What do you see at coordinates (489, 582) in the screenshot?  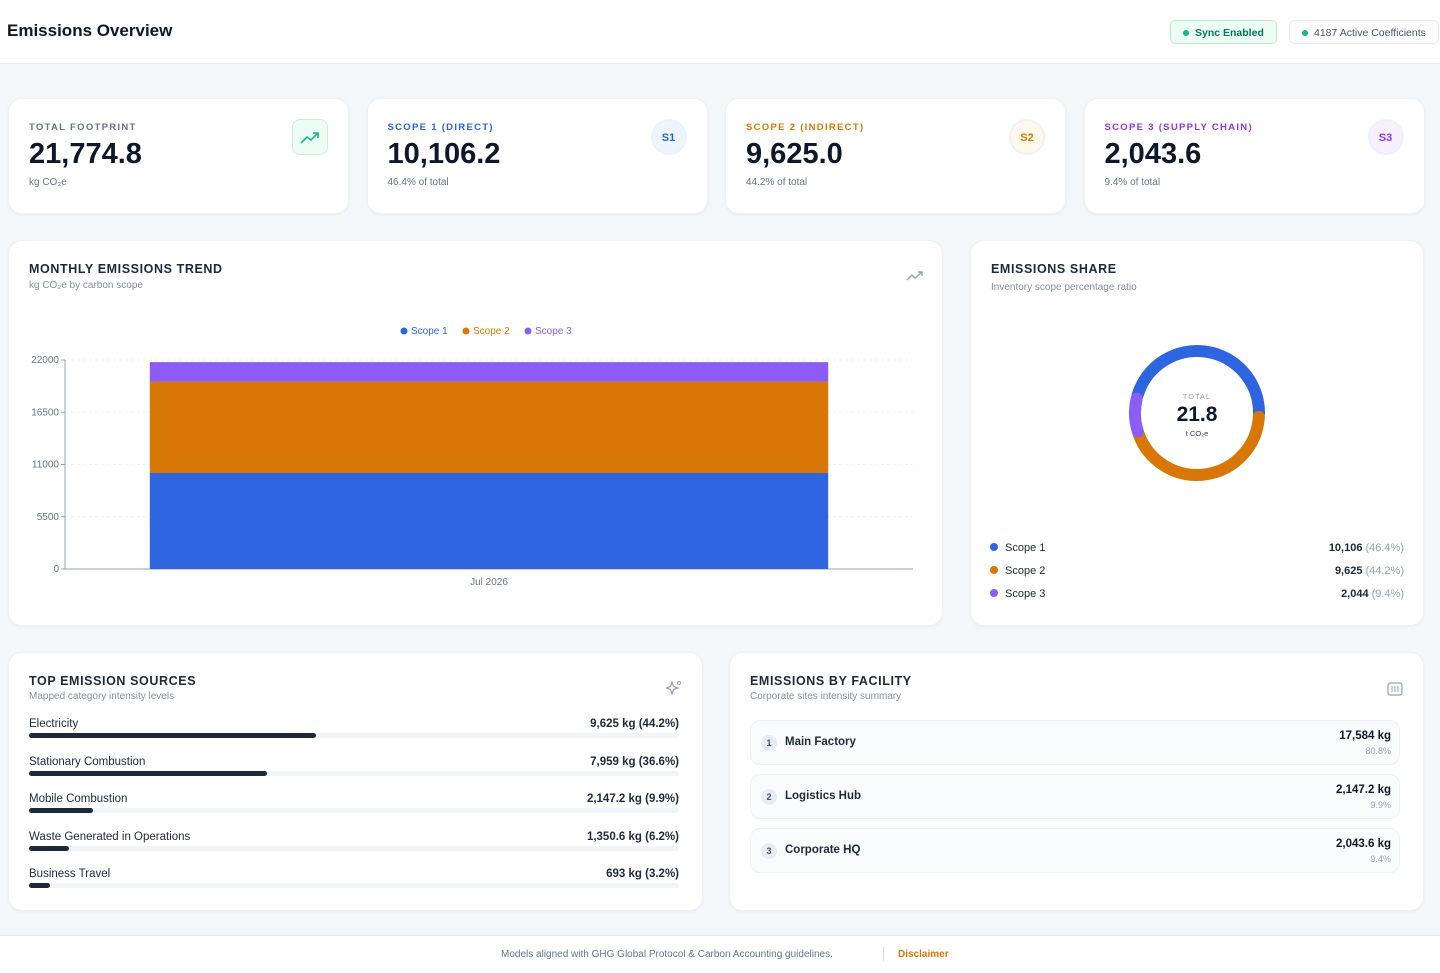 I see `x-tick-label: Jul 2026` at bounding box center [489, 582].